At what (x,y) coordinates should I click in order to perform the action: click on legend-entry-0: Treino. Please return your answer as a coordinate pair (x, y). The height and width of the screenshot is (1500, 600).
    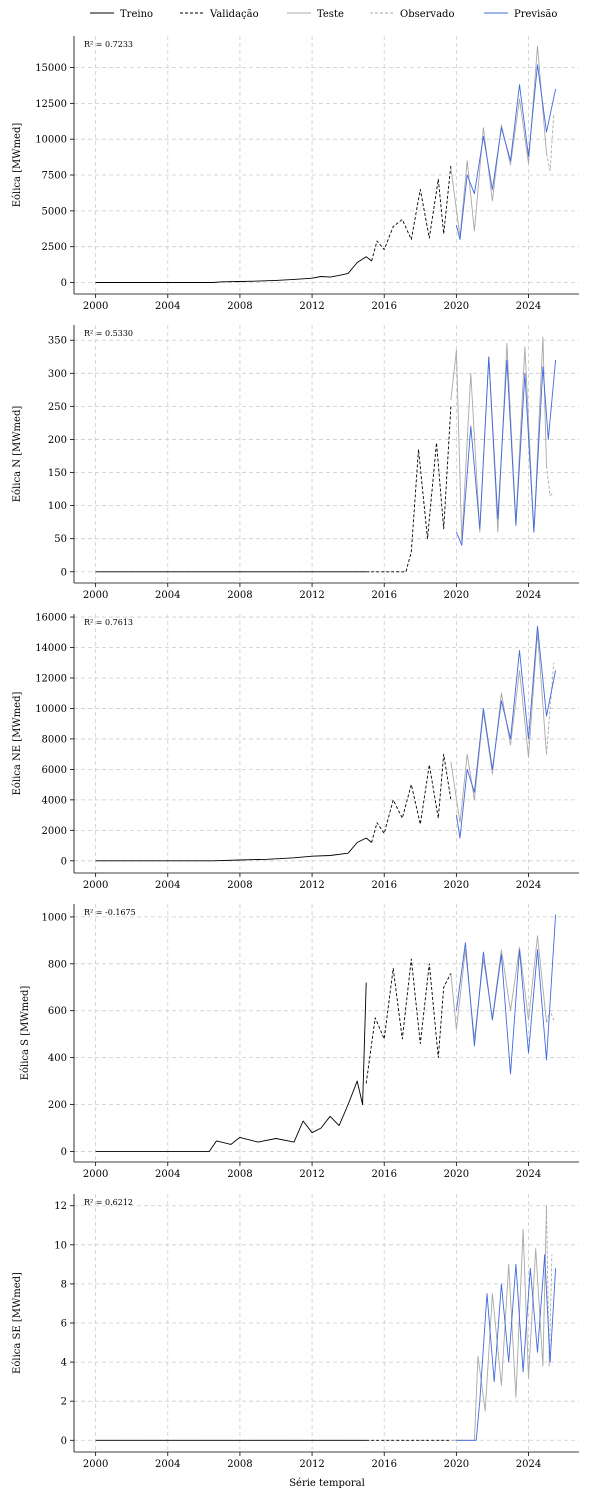
    Looking at the image, I should click on (121, 14).